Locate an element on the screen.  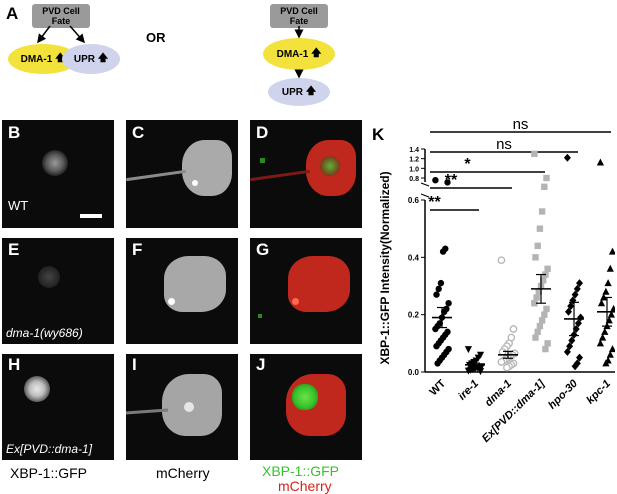
row-label-wt: WT is located at coordinates (18, 205).